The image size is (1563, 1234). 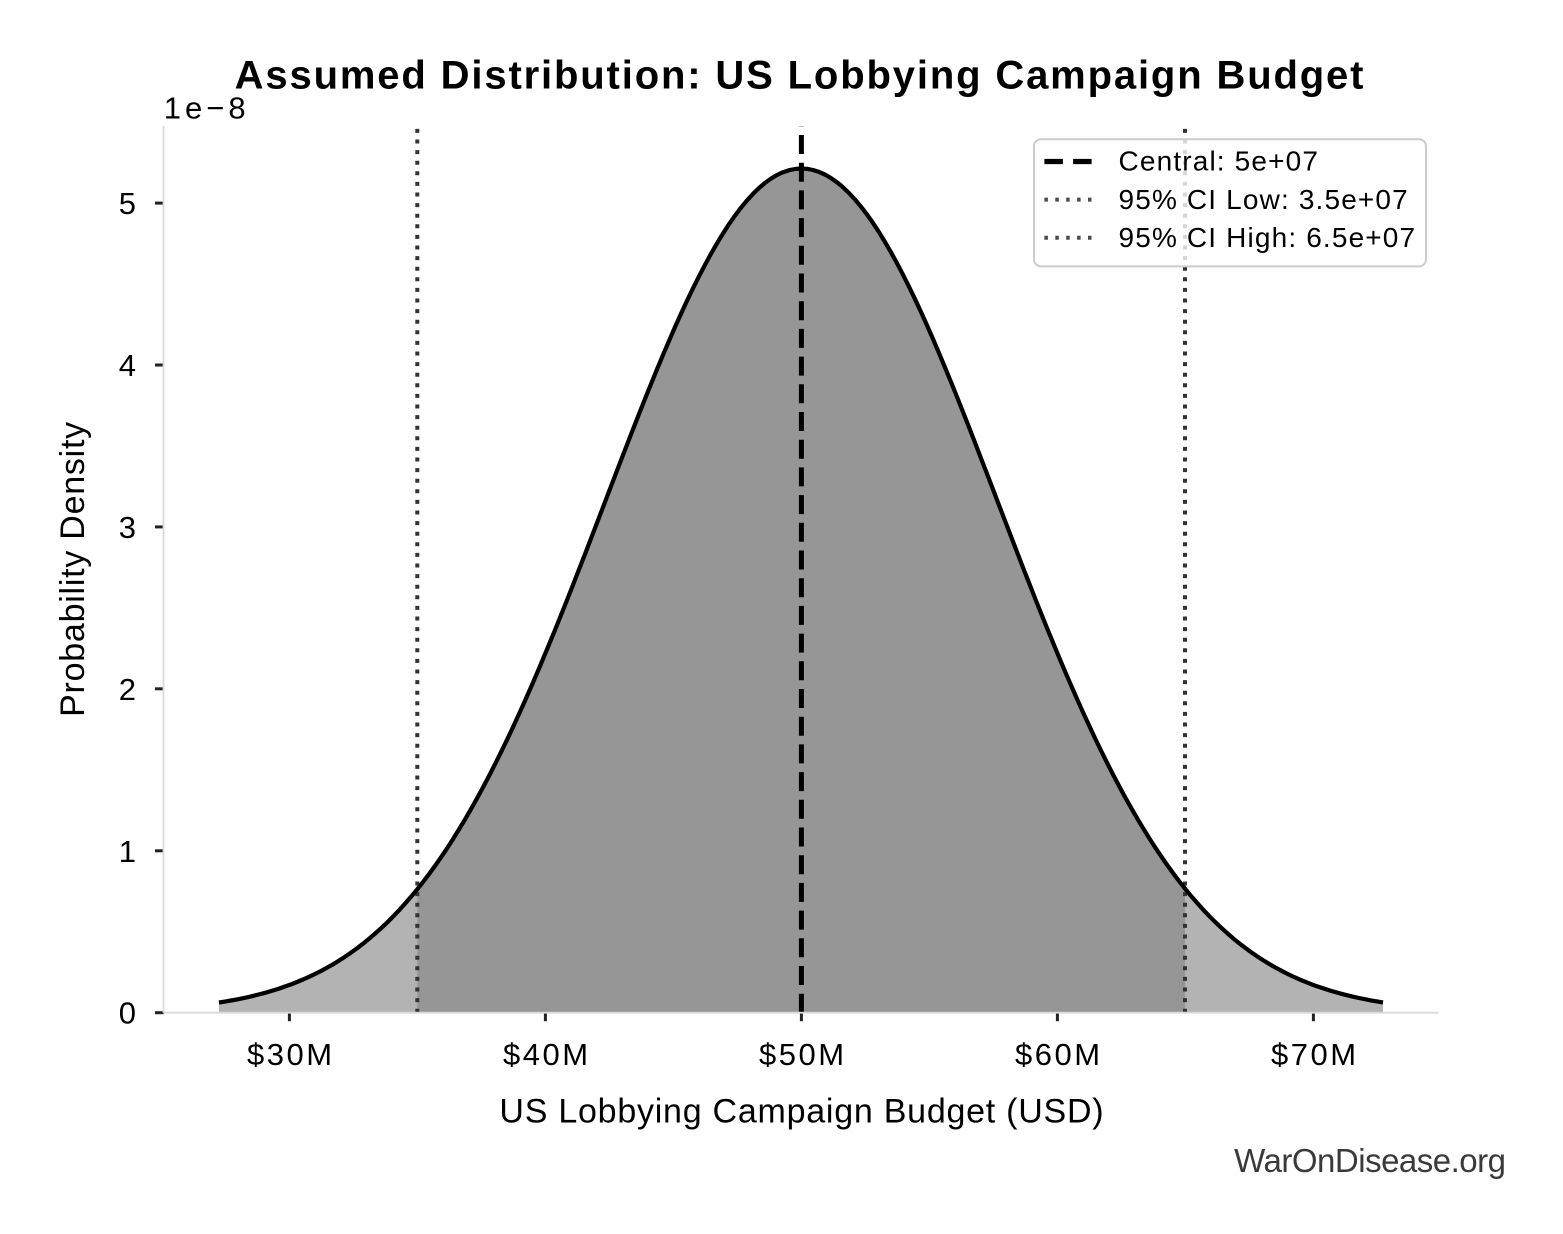 What do you see at coordinates (73, 569) in the screenshot?
I see `svg-text: Probability Density` at bounding box center [73, 569].